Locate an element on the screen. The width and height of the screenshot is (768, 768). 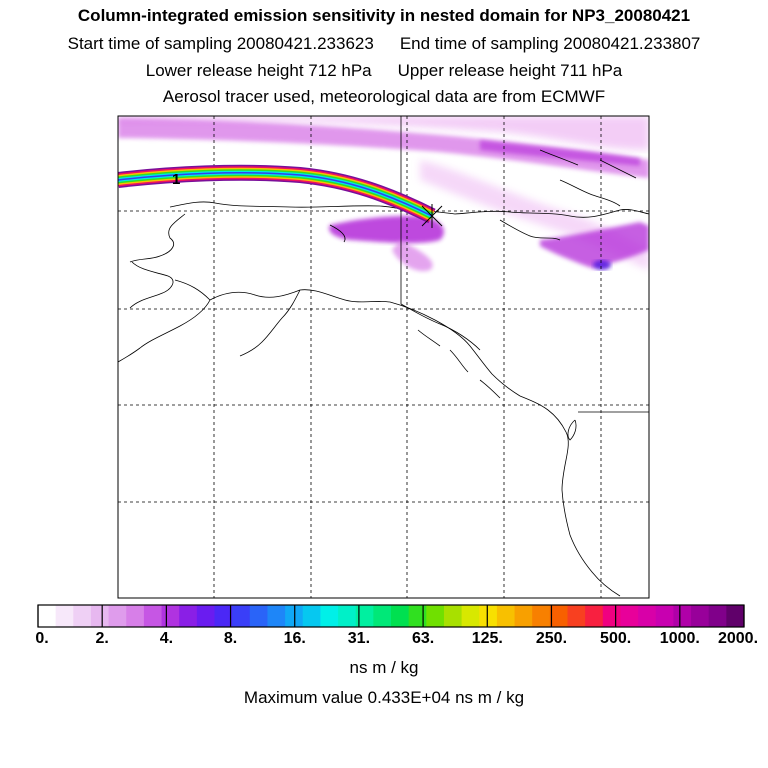
release-point-marker is located at coordinates (432, 216).